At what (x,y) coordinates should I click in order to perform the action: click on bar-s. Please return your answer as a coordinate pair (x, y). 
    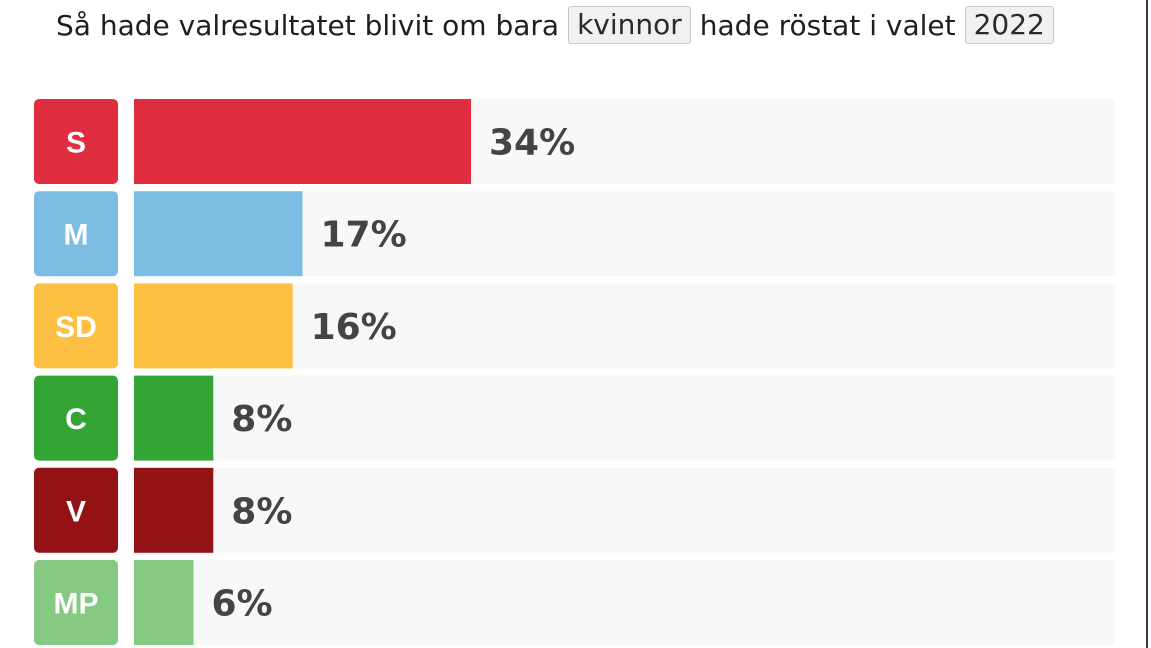
    Looking at the image, I should click on (302, 141).